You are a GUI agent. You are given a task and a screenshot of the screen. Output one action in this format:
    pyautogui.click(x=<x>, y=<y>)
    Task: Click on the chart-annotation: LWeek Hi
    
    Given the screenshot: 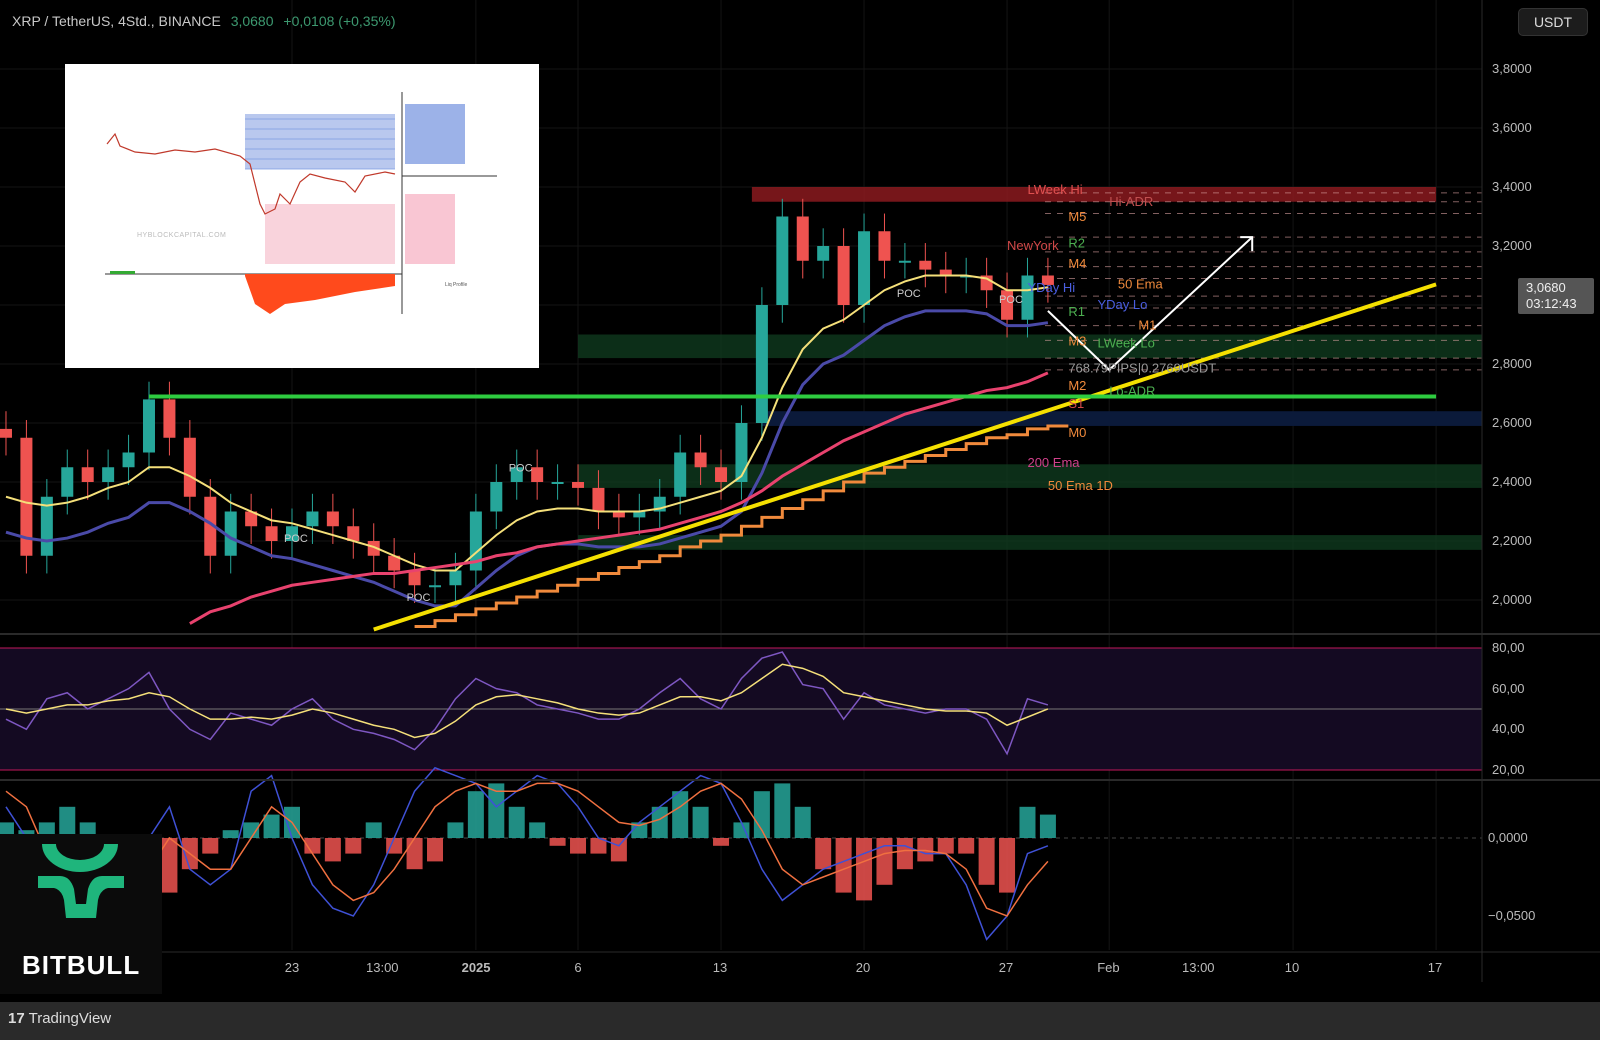 What is the action you would take?
    pyautogui.click(x=1054, y=189)
    